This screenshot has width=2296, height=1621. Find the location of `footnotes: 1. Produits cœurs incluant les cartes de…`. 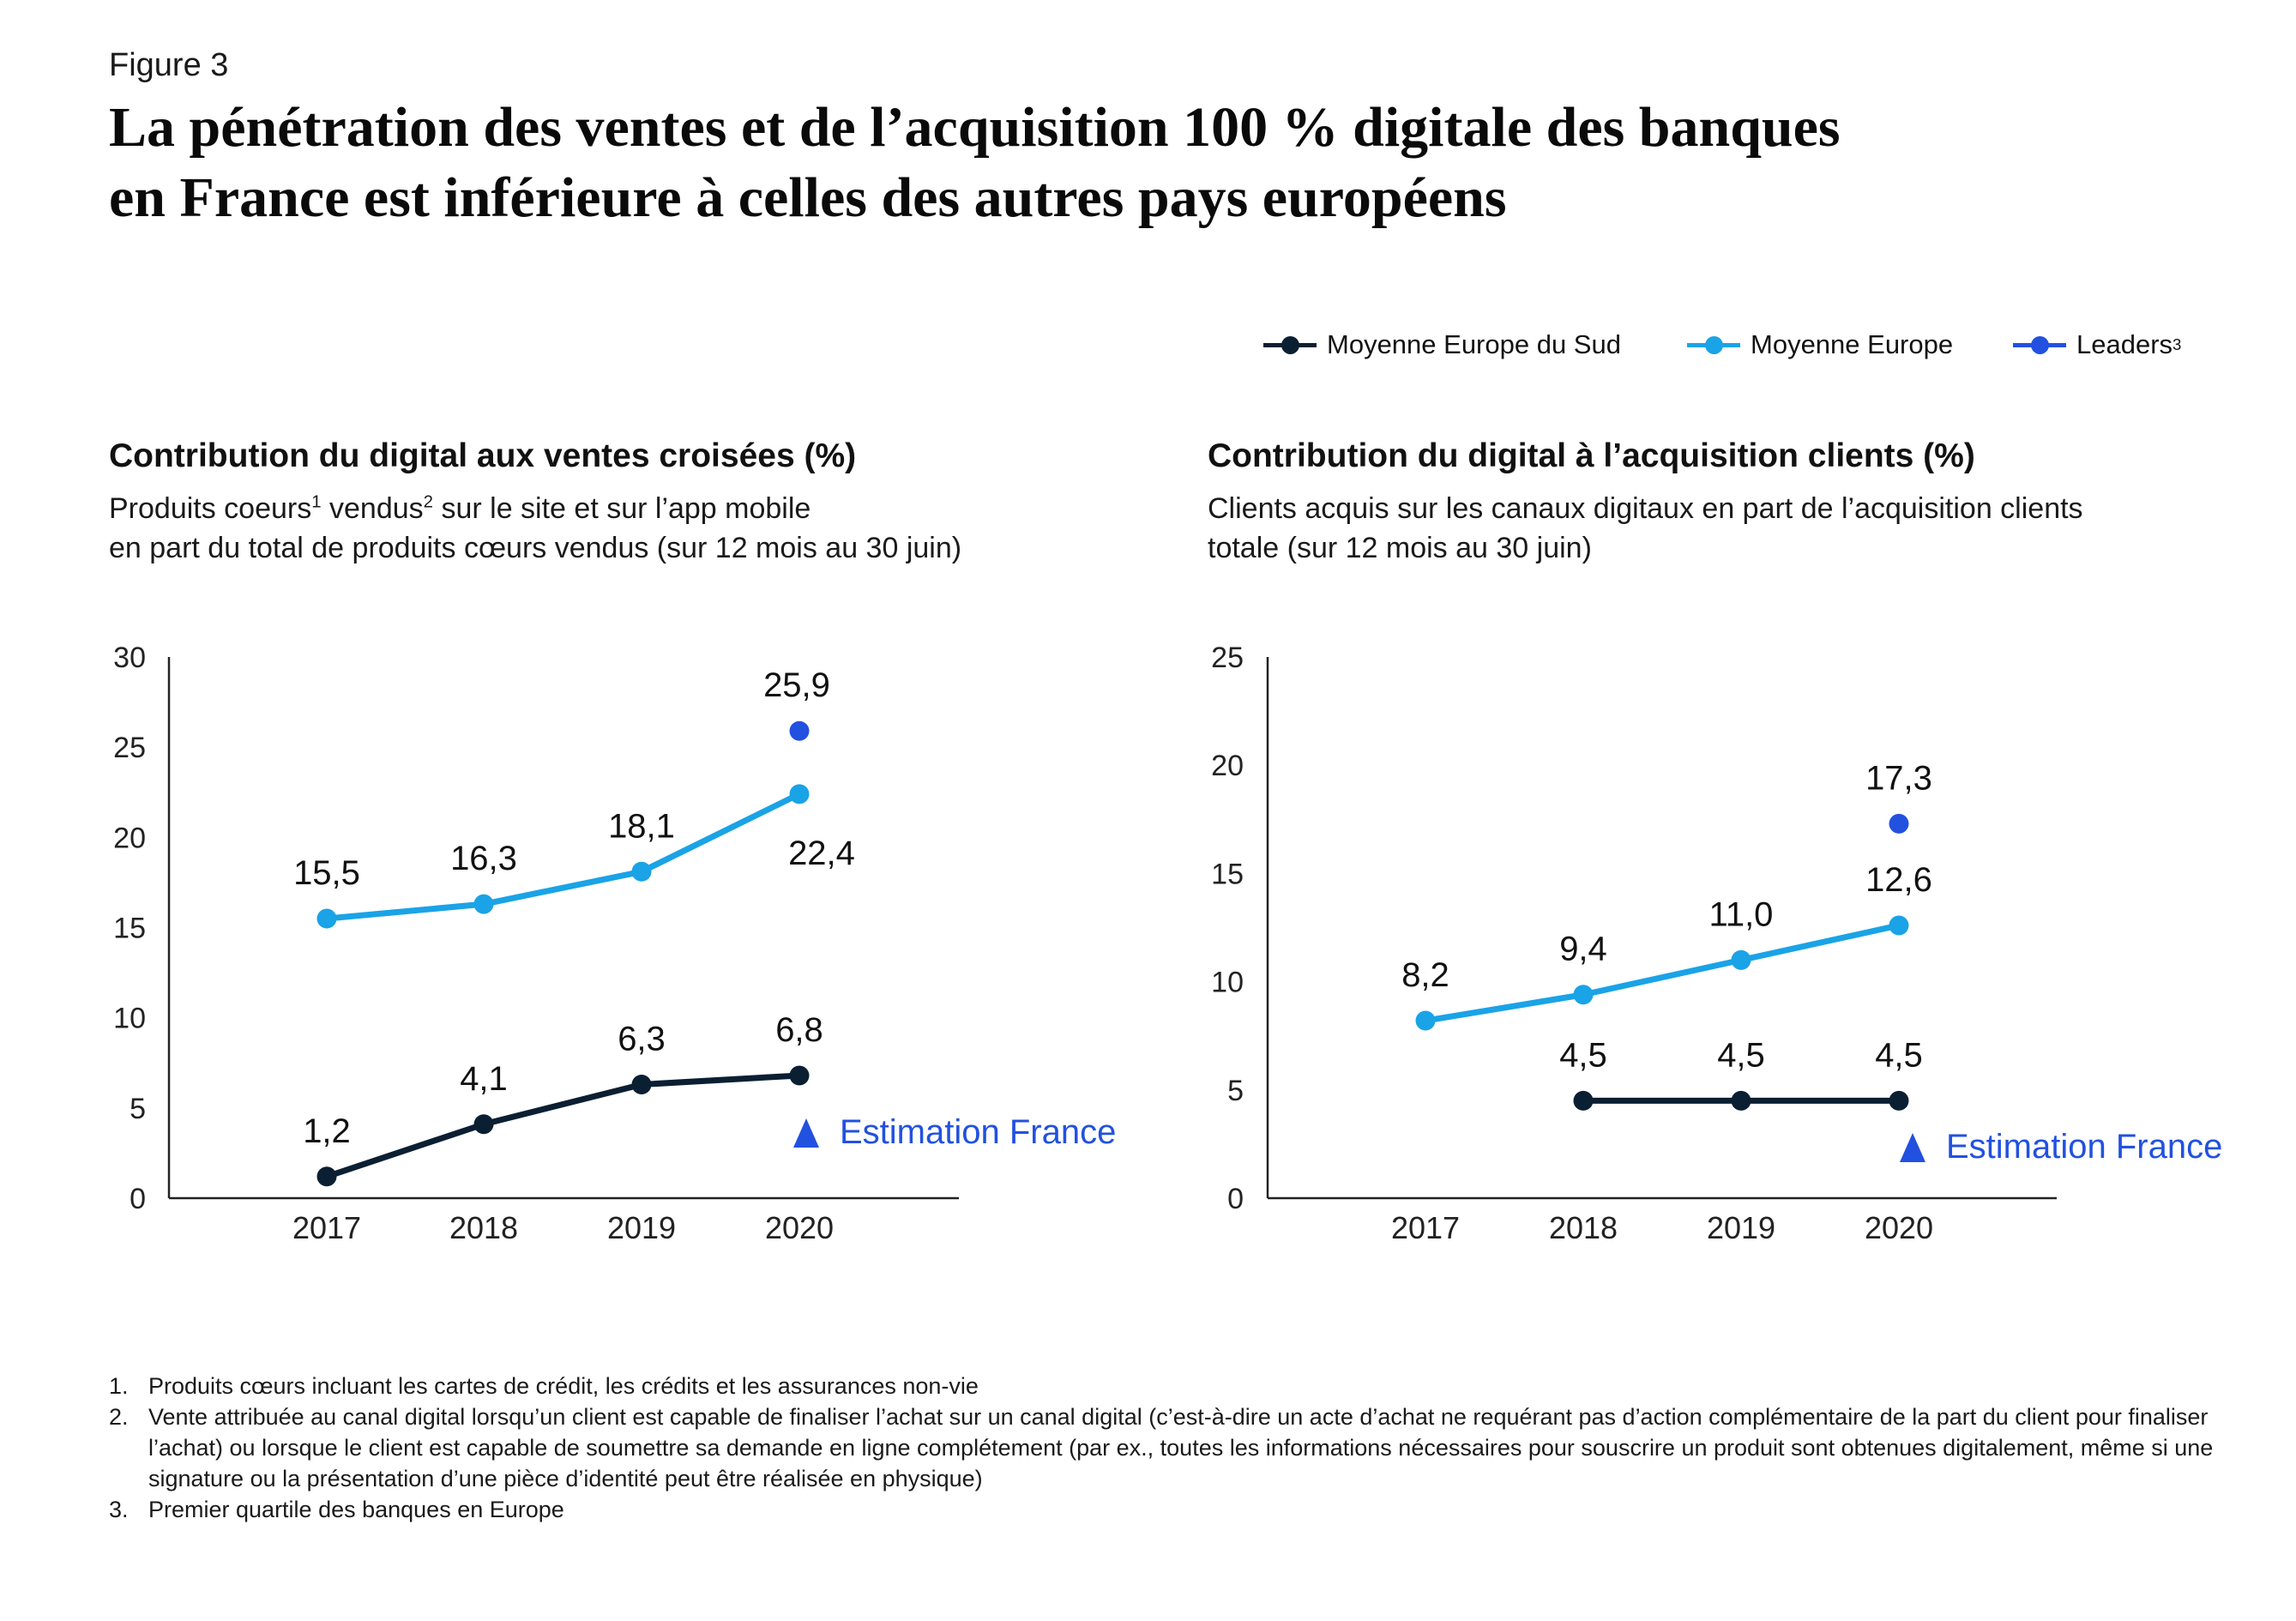

footnotes: 1. Produits cœurs incluant les cartes de… is located at coordinates (1164, 1448).